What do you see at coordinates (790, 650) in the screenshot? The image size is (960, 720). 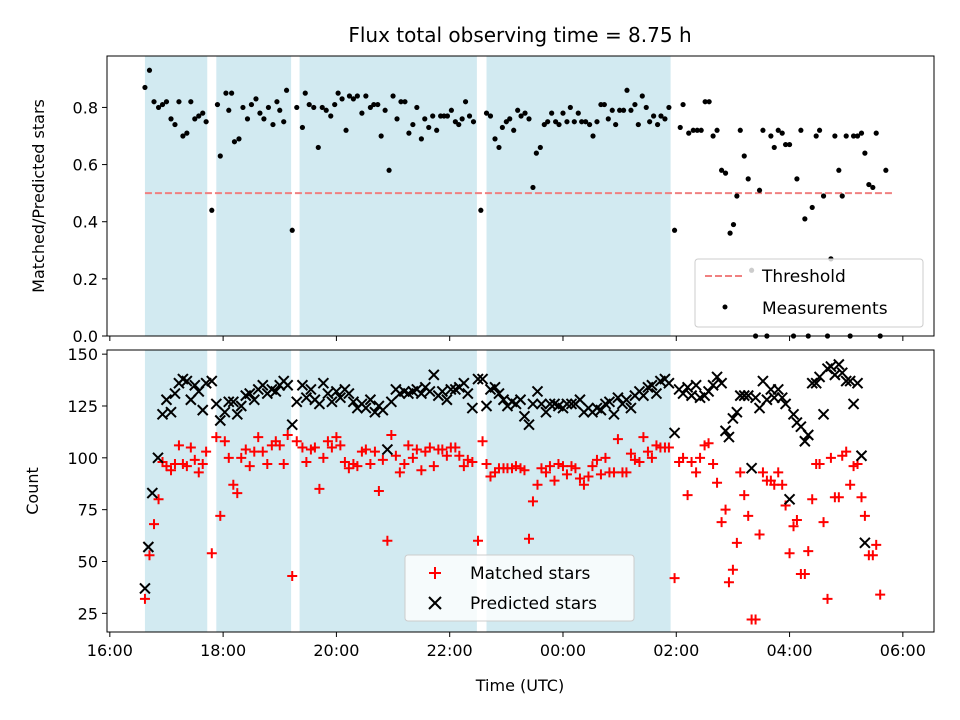 I see `x-tick-label: 04:00` at bounding box center [790, 650].